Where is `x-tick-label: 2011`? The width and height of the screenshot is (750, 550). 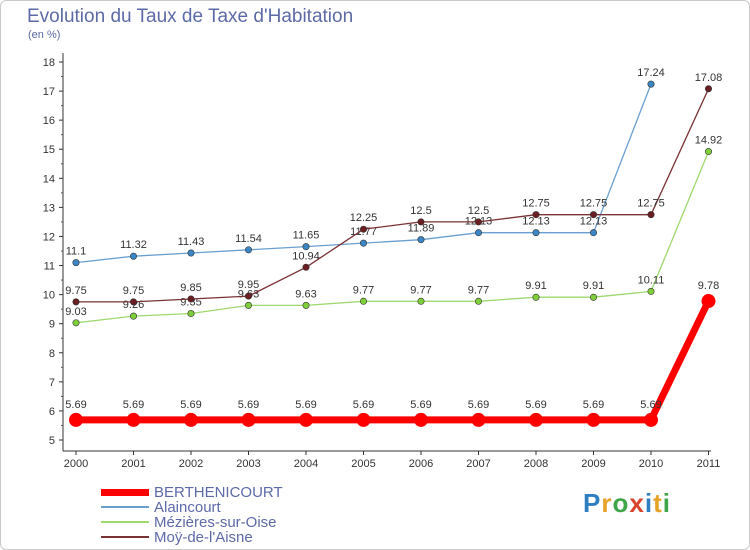
x-tick-label: 2011 is located at coordinates (709, 464).